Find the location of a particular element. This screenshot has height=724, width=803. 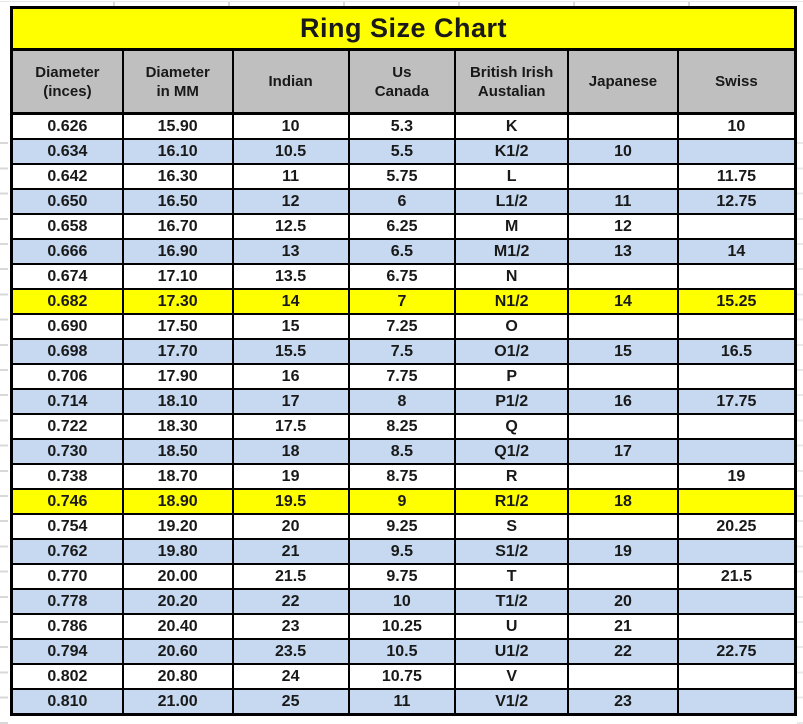

table-cell: 5.3 is located at coordinates (402, 126).